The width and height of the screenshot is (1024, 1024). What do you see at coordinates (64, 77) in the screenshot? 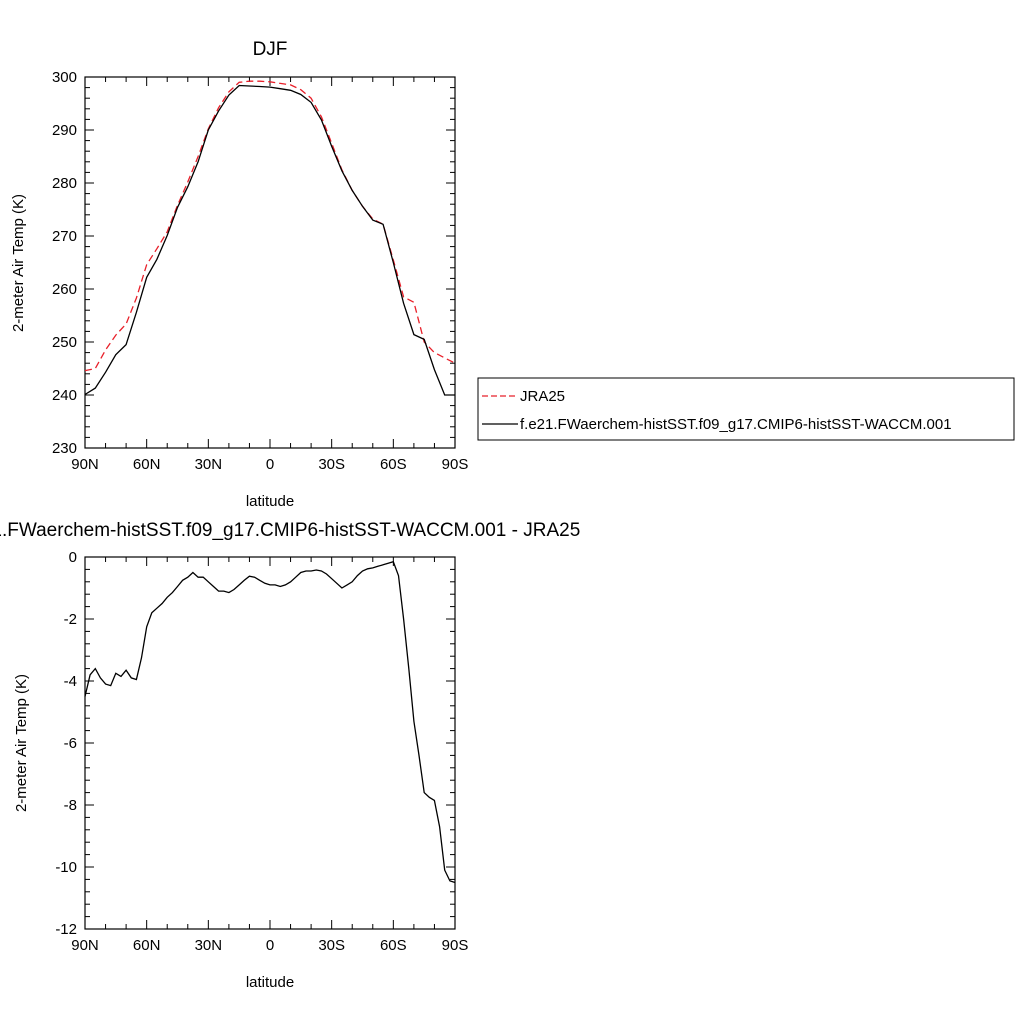
I see `y-tick-label: 300` at bounding box center [64, 77].